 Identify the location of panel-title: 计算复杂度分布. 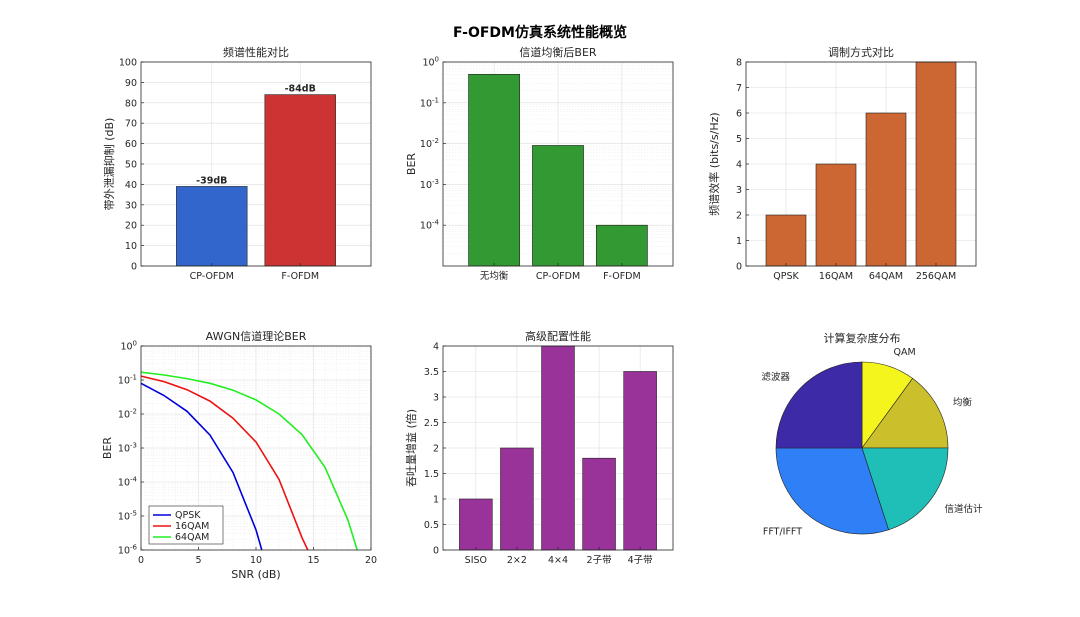
(862, 338).